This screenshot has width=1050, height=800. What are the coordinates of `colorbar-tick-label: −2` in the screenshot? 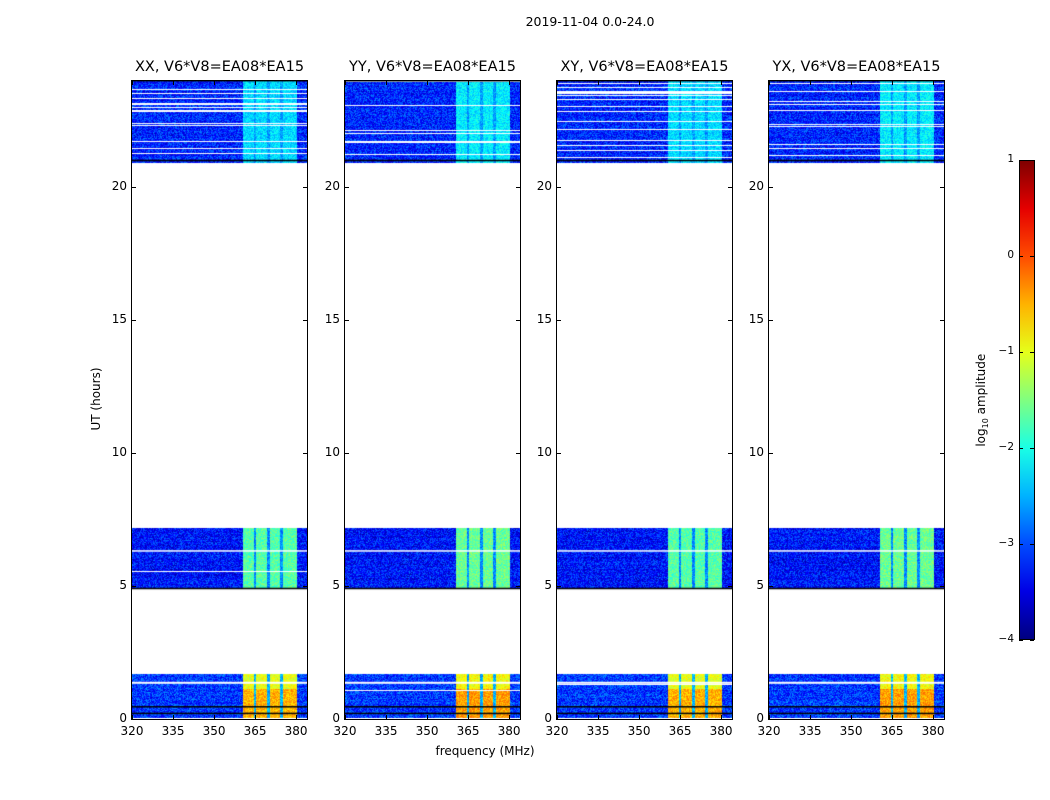 It's located at (1006, 447).